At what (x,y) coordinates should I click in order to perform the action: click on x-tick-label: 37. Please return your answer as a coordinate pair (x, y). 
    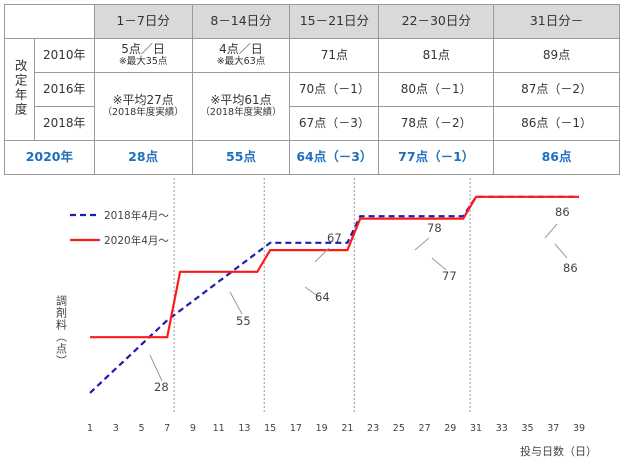
    Looking at the image, I should click on (553, 428).